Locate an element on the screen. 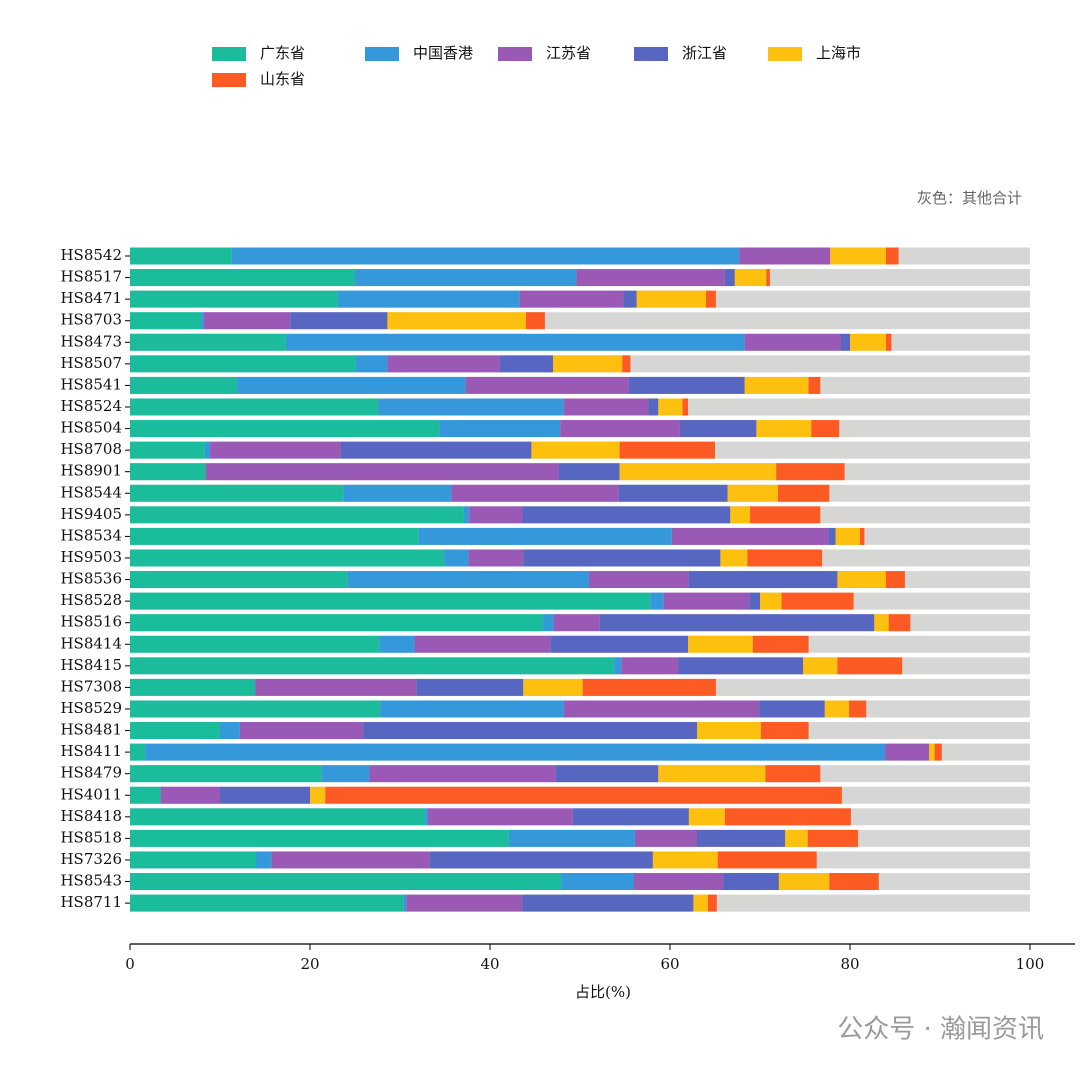  y-tick-label: HS7326 is located at coordinates (91, 859).